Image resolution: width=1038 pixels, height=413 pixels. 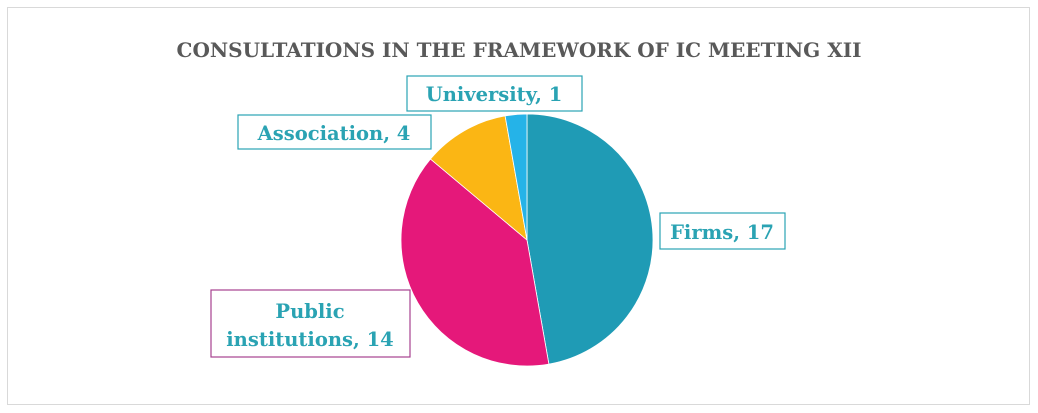 I want to click on pie-slice-public-institutions, so click(x=475, y=262).